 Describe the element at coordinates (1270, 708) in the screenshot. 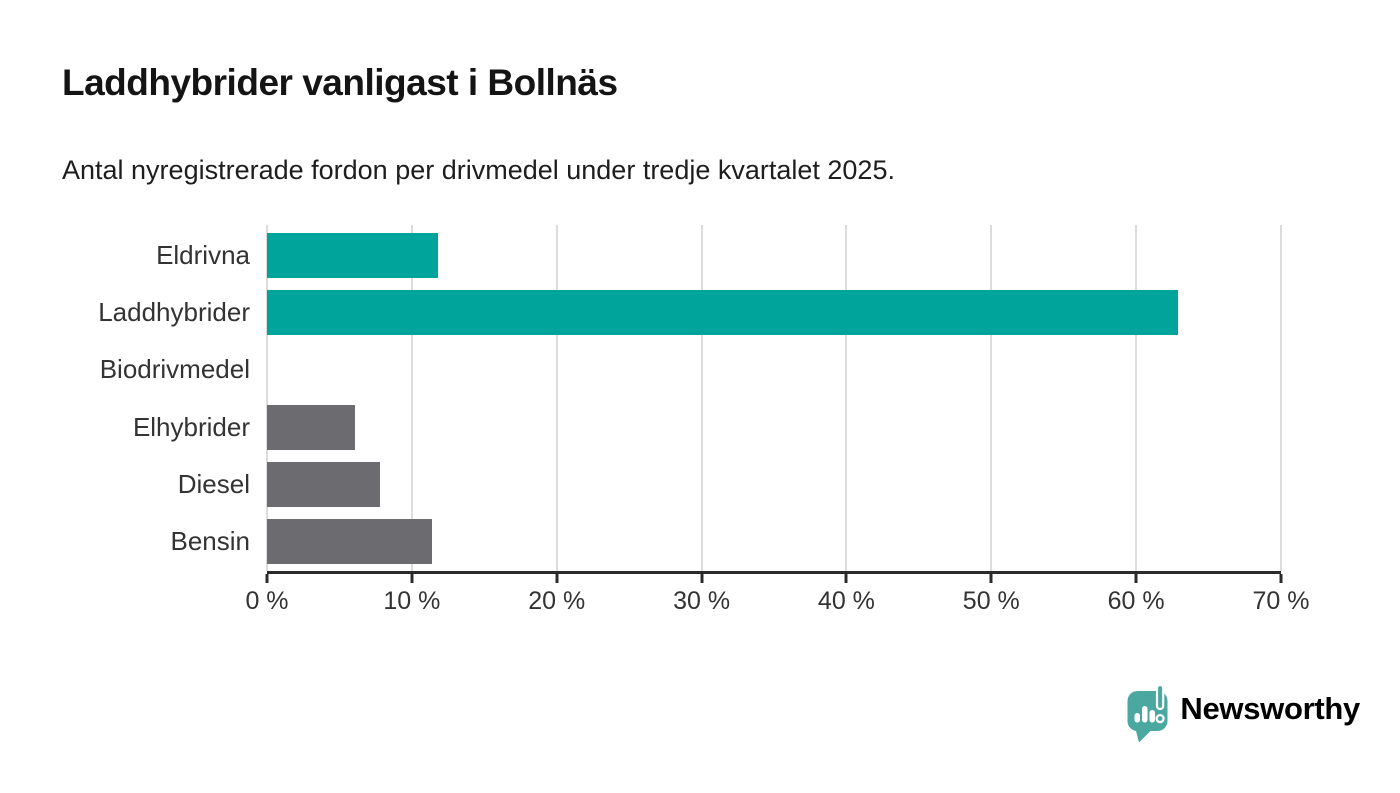

I see `newsworthy-logo-text: Newsworthy` at that location.